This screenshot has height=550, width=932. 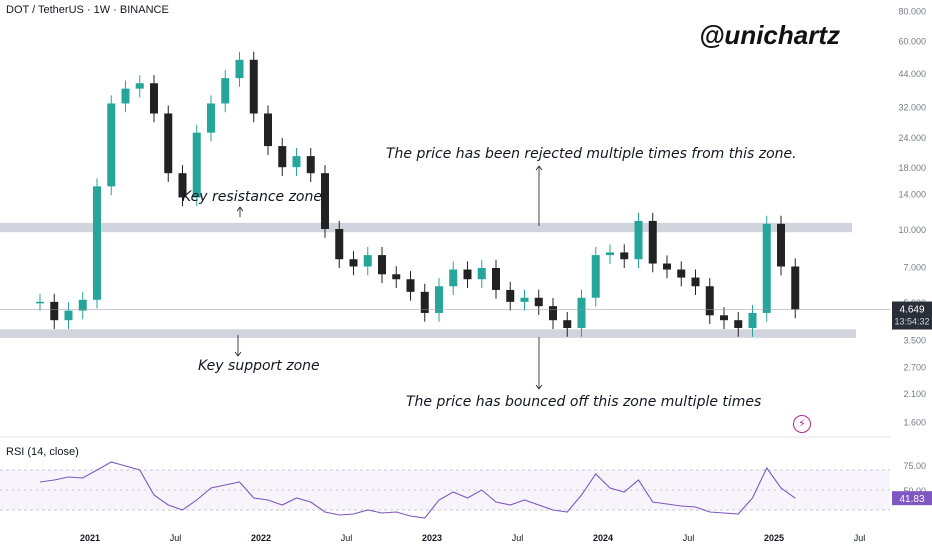 What do you see at coordinates (914, 491) in the screenshot?
I see `rsi-tick-label: 50.00` at bounding box center [914, 491].